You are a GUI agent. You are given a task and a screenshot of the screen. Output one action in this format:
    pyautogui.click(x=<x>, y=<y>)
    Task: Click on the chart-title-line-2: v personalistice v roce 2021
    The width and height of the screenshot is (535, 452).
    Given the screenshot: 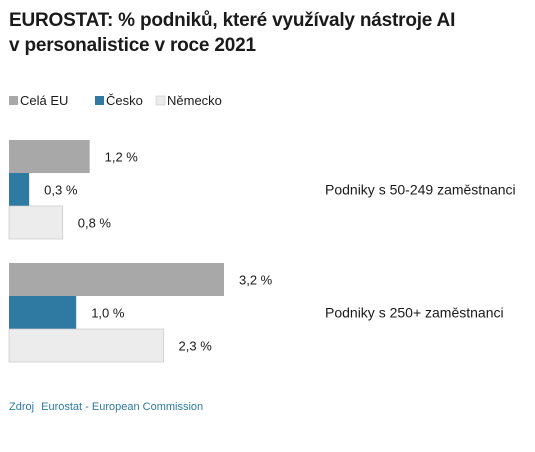 What is the action you would take?
    pyautogui.click(x=132, y=45)
    